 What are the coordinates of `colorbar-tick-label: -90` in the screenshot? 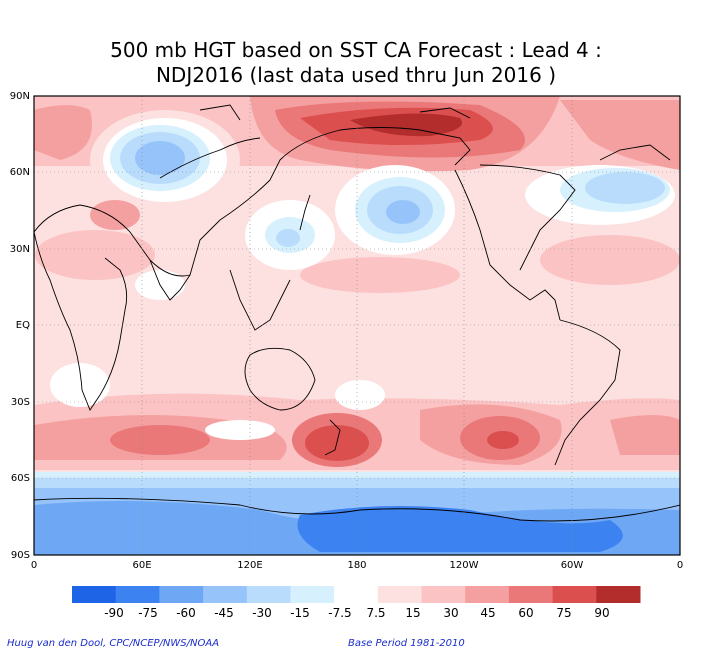 It's located at (114, 613).